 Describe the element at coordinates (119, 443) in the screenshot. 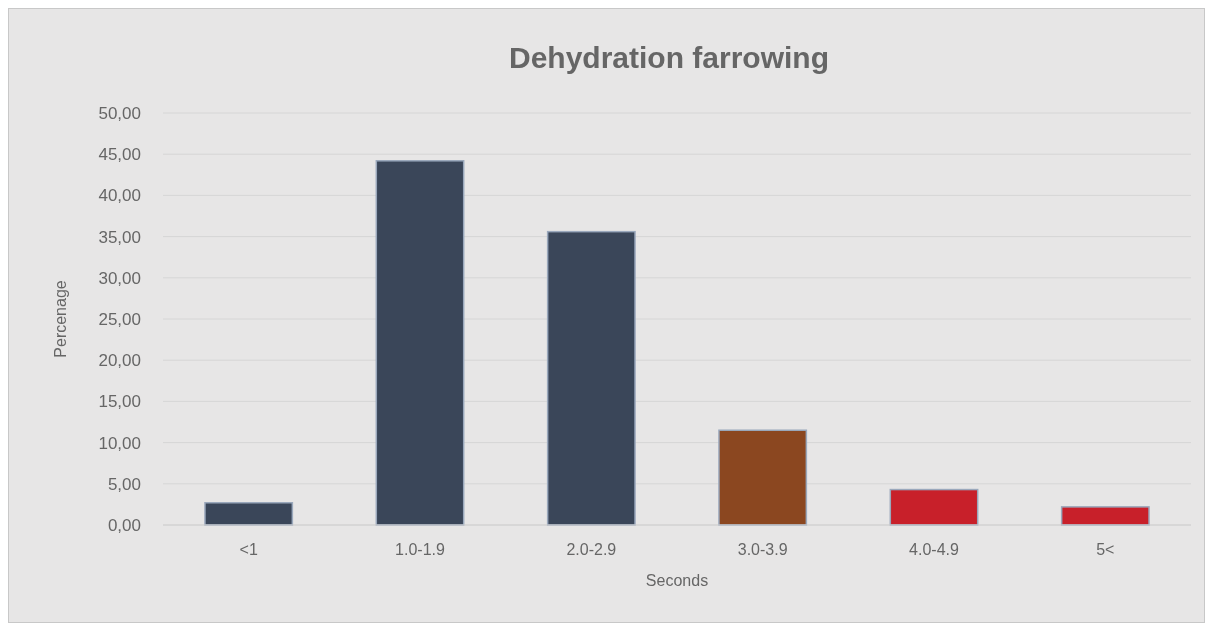

I see `y-tick-label: 10,00` at that location.